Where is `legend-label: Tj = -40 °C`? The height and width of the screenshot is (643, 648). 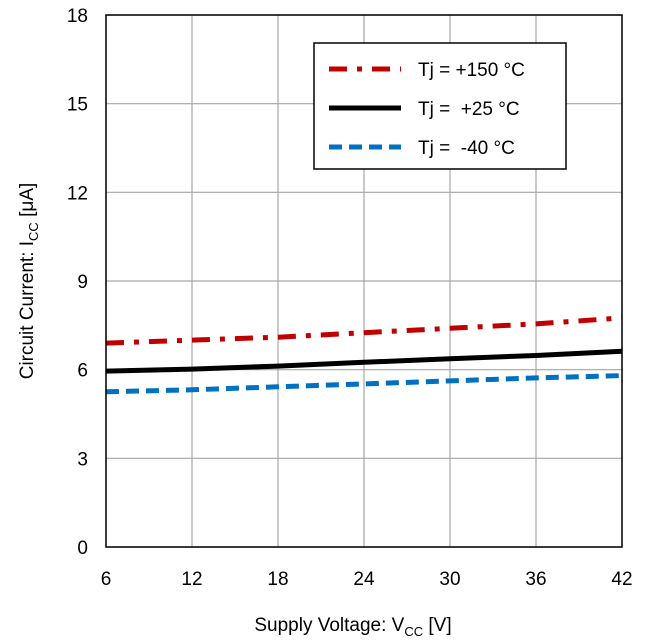
legend-label: Tj = -40 °C is located at coordinates (466, 148).